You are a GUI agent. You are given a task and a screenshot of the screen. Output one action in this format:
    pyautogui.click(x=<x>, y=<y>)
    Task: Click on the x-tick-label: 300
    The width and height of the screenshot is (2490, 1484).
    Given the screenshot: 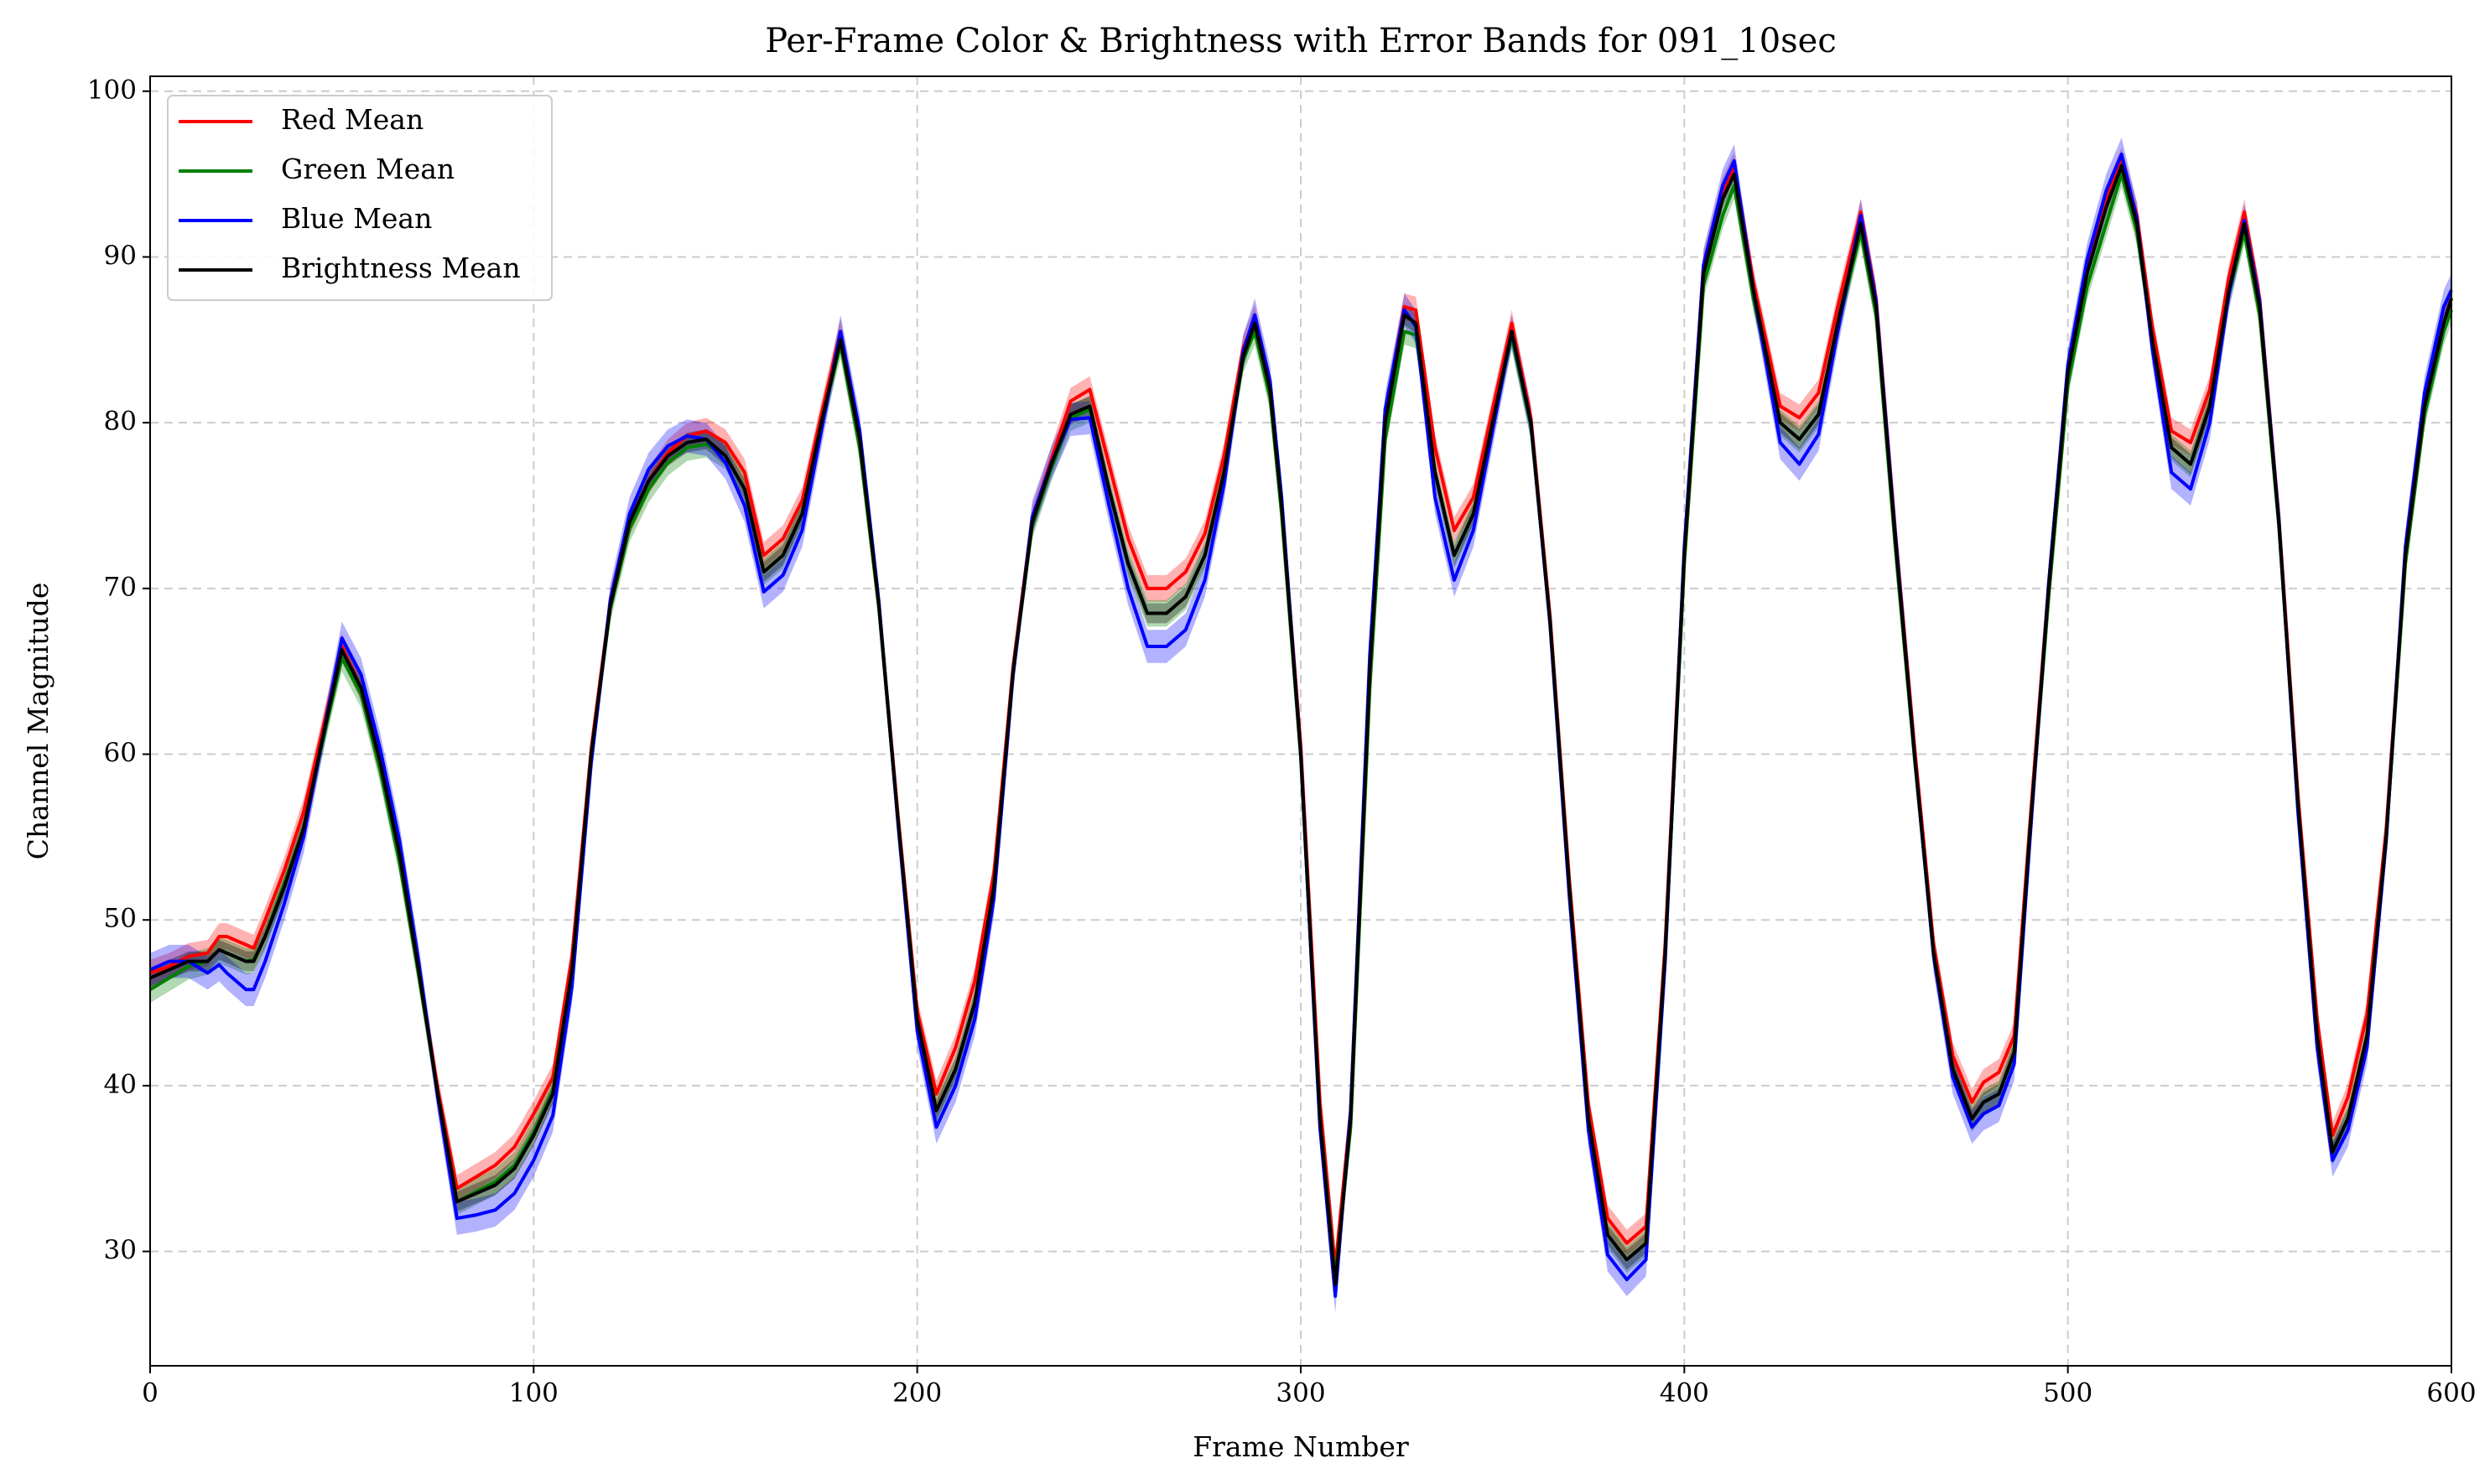 What is the action you would take?
    pyautogui.click(x=1300, y=1393)
    